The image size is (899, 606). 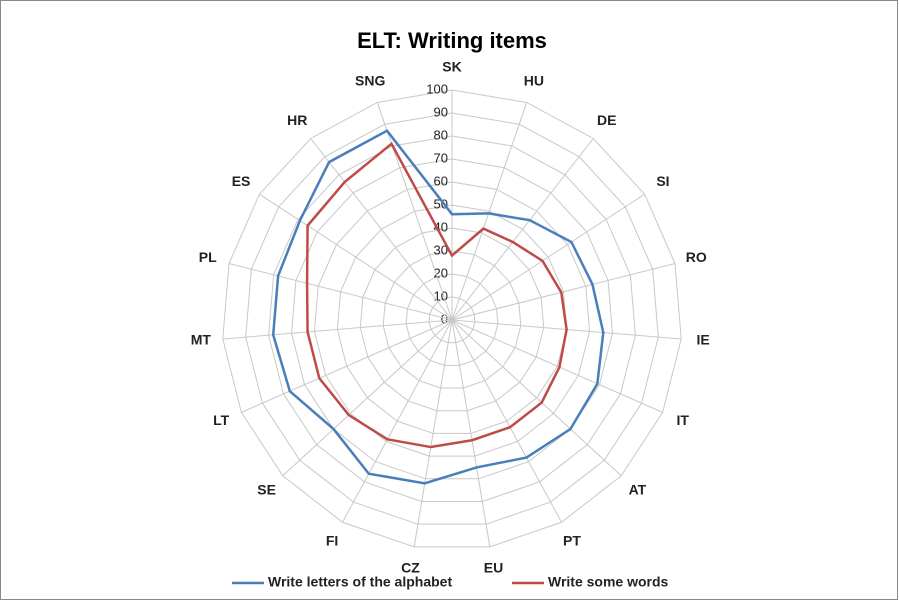 What do you see at coordinates (493, 567) in the screenshot?
I see `category-label: EU` at bounding box center [493, 567].